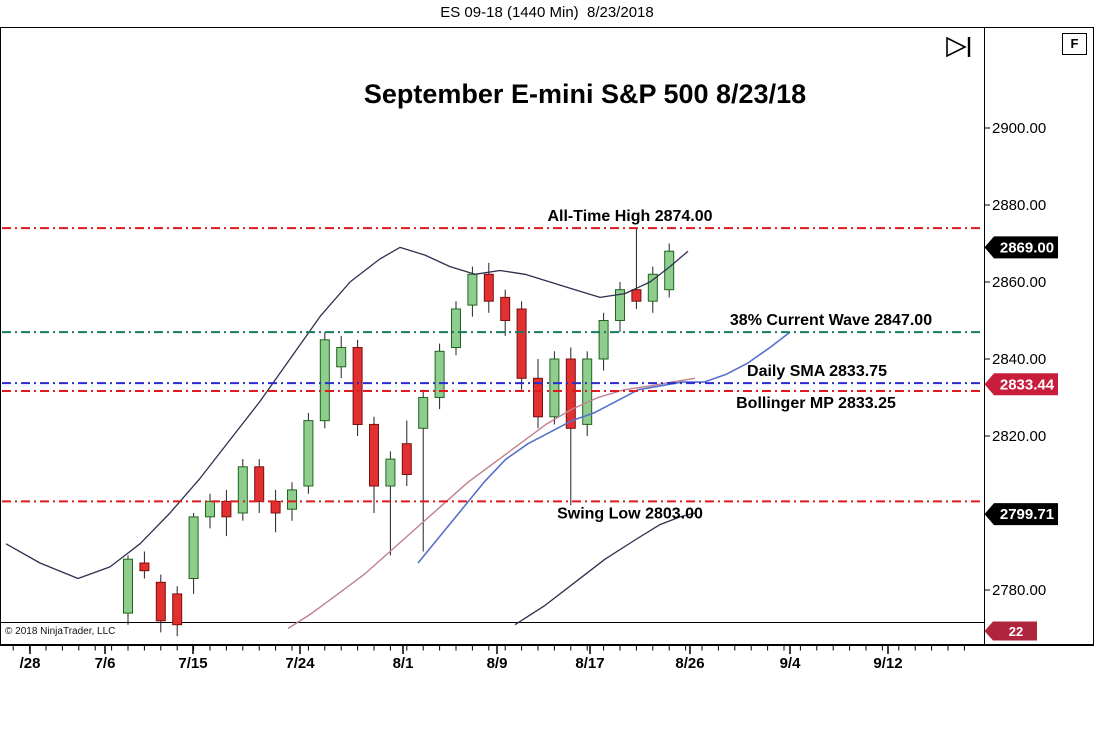 The width and height of the screenshot is (1094, 729). What do you see at coordinates (589, 663) in the screenshot?
I see `x-tick-label: 8/17` at bounding box center [589, 663].